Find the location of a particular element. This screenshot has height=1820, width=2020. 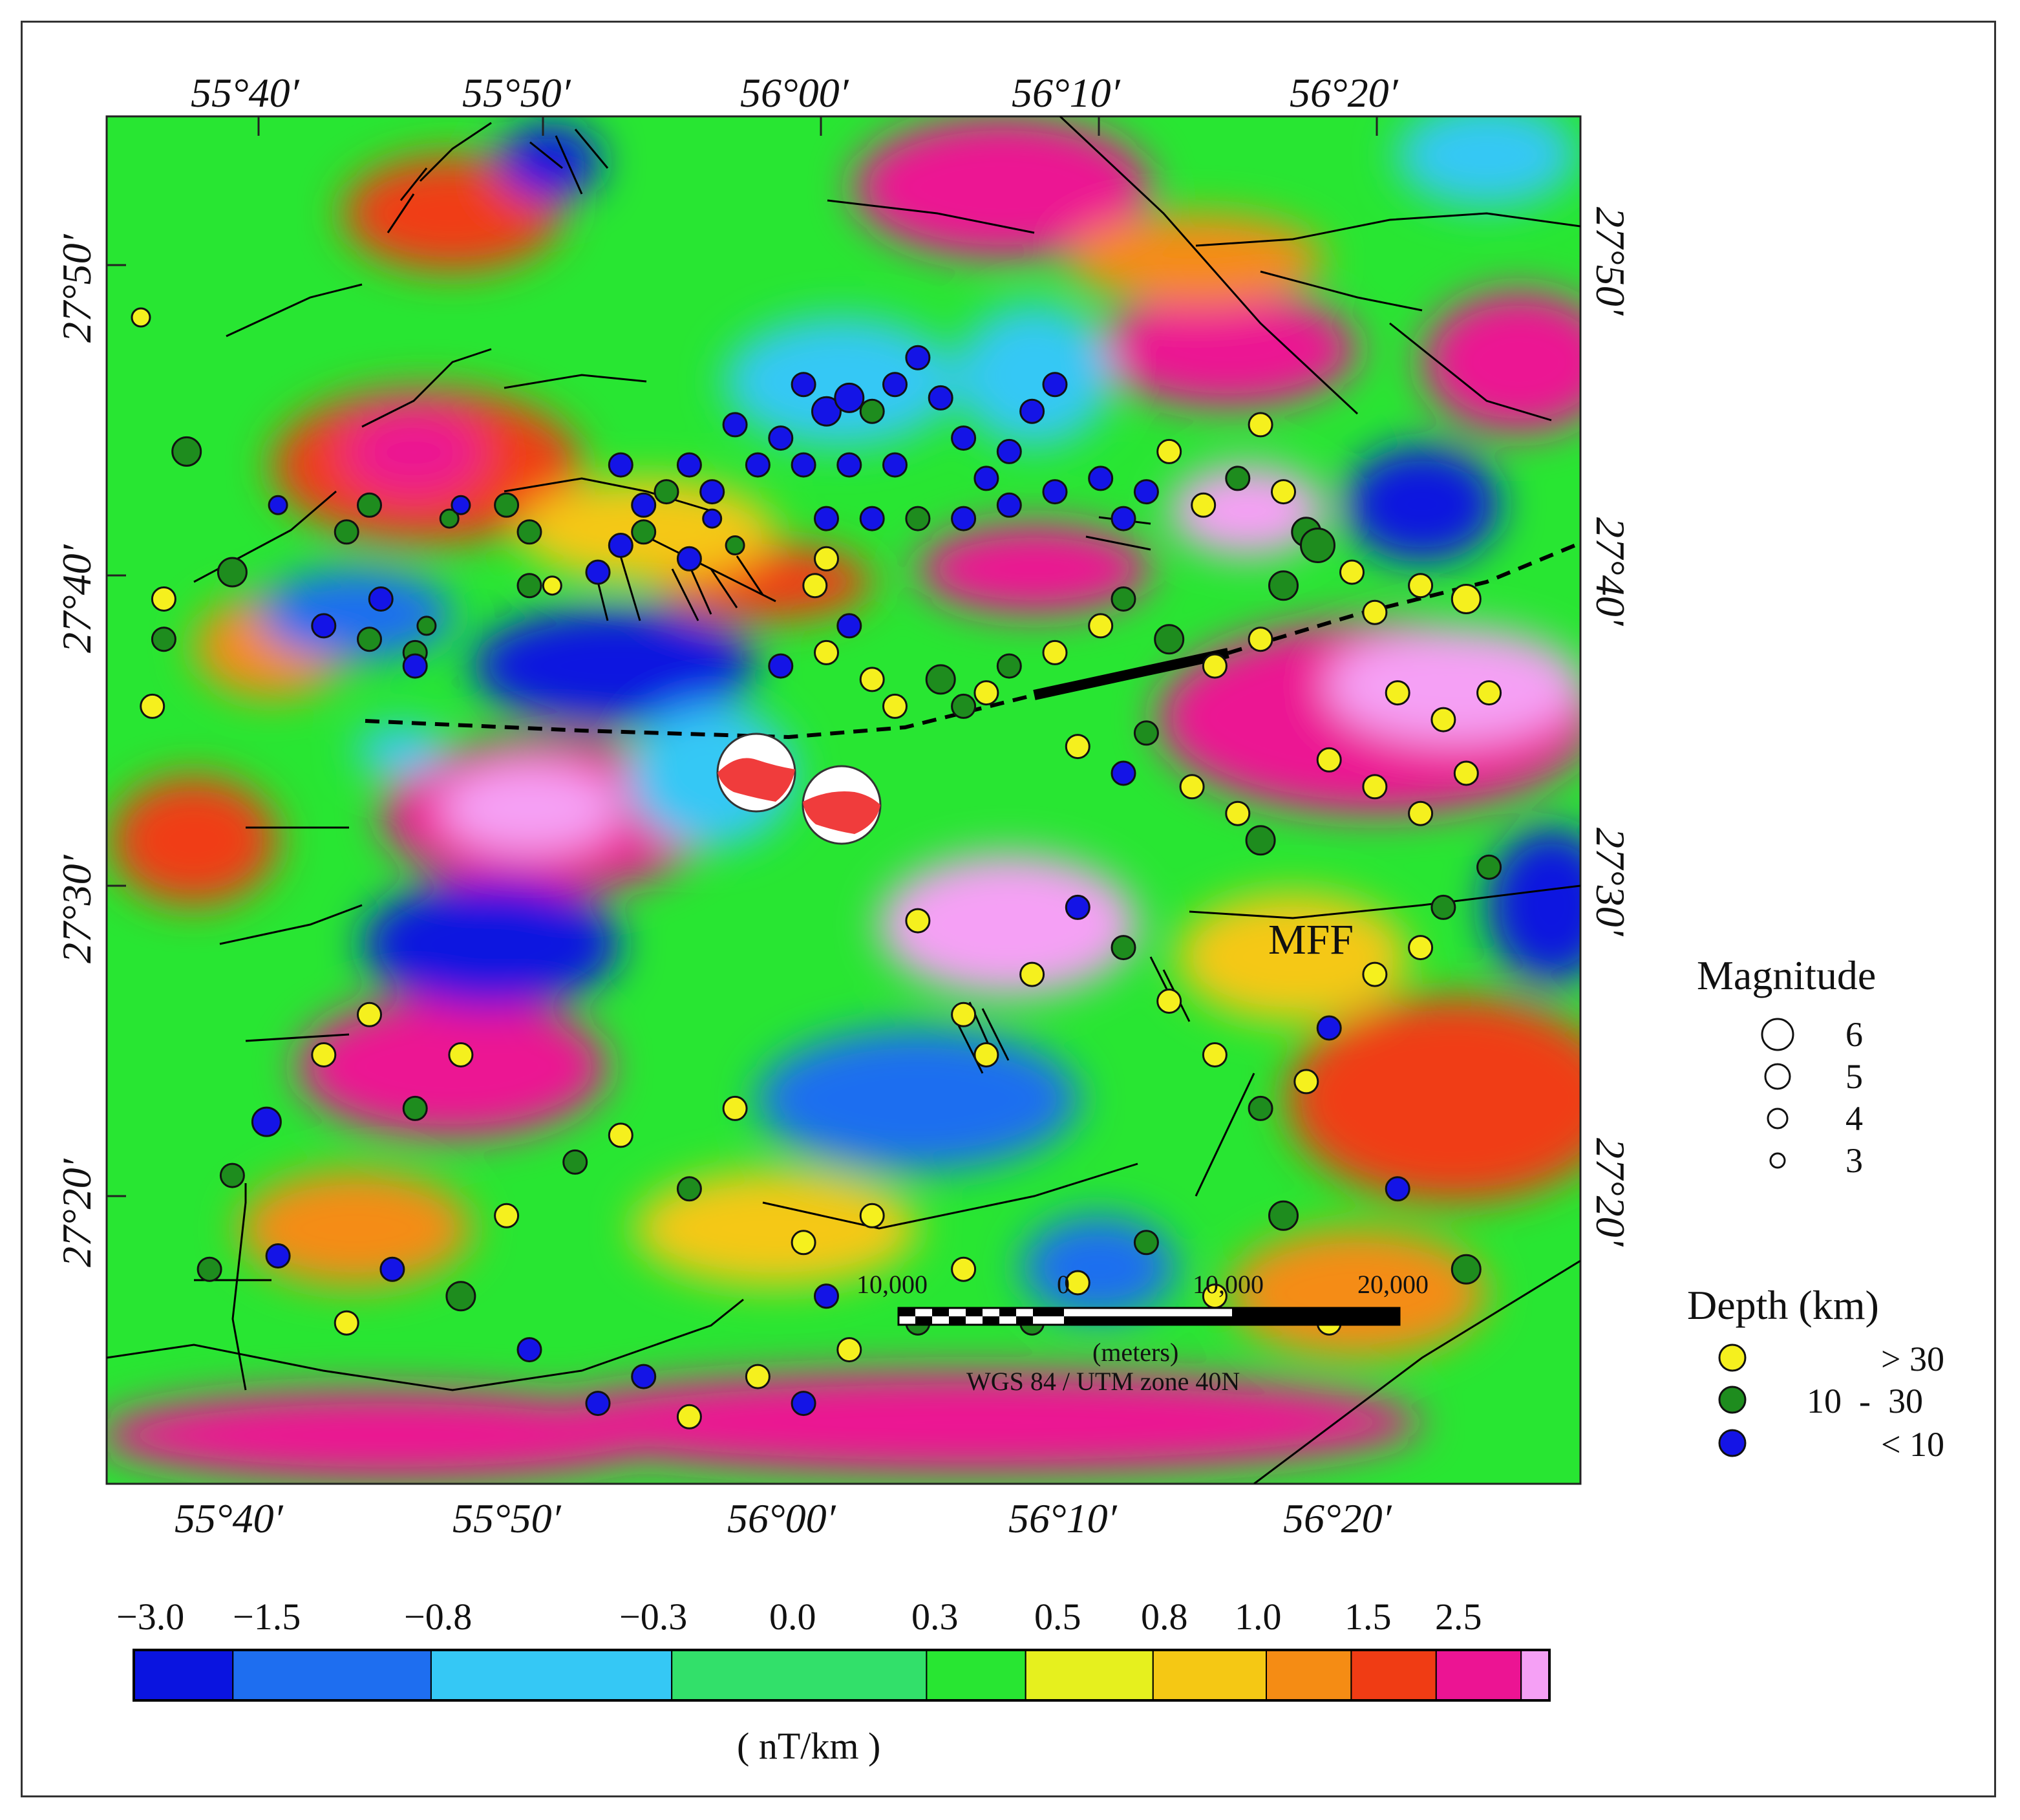

lon-label: 56°10′ is located at coordinates (1066, 93).